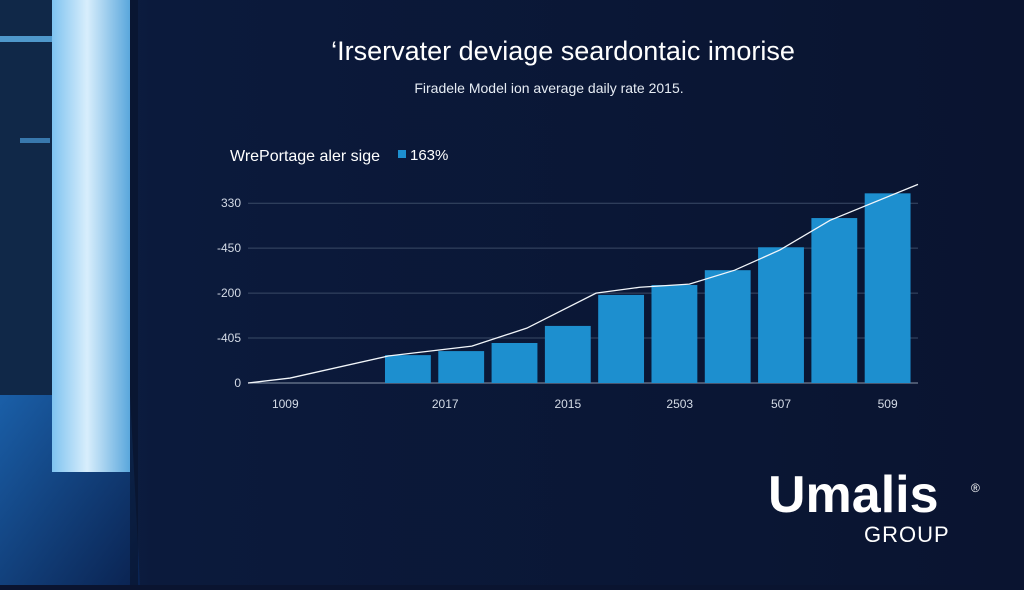 Image resolution: width=1024 pixels, height=590 pixels. I want to click on pillar-shadow, so click(134, 292).